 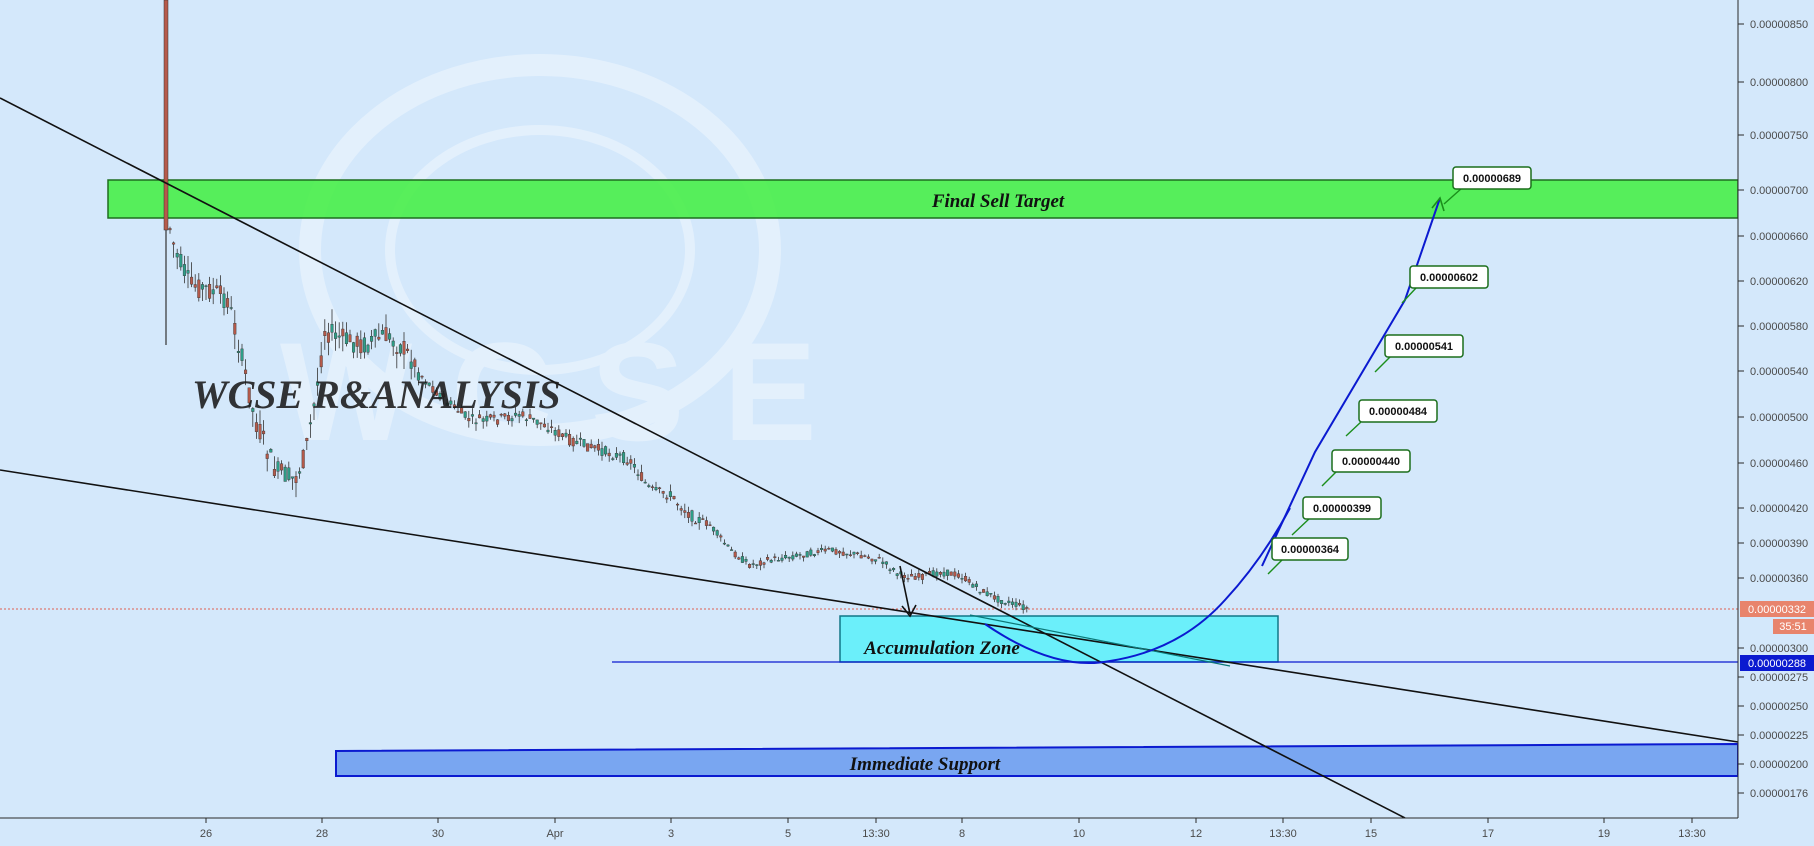 What do you see at coordinates (1779, 372) in the screenshot?
I see `y-tick-label: 0.00000540` at bounding box center [1779, 372].